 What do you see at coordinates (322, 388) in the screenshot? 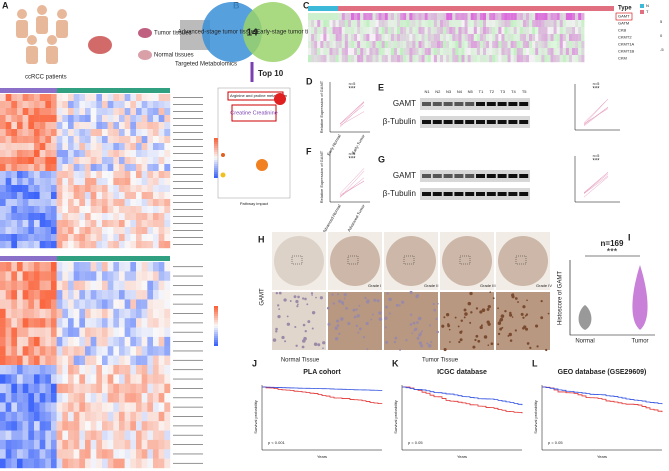
I see `km-low` at bounding box center [322, 388].